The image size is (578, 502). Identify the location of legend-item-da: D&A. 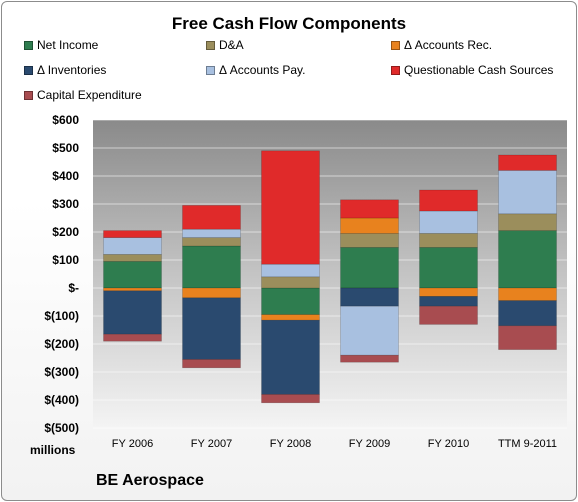
(225, 45).